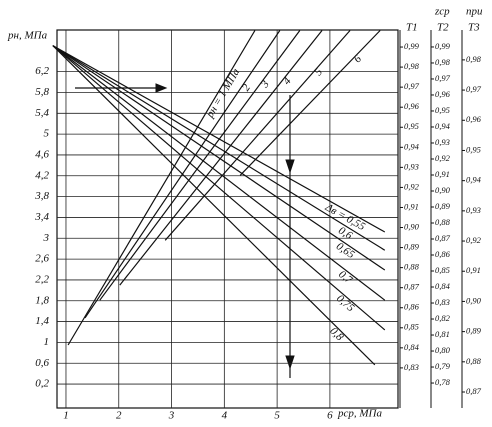 The width and height of the screenshot is (492, 427). I want to click on x-tick-label: 6, so click(330, 416).